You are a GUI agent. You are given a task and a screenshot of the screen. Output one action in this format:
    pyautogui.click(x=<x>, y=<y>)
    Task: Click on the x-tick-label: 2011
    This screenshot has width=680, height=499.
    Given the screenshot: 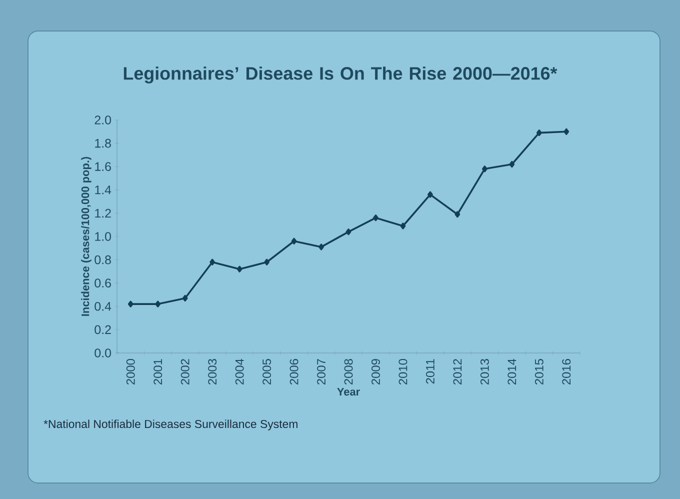 What is the action you would take?
    pyautogui.click(x=430, y=371)
    